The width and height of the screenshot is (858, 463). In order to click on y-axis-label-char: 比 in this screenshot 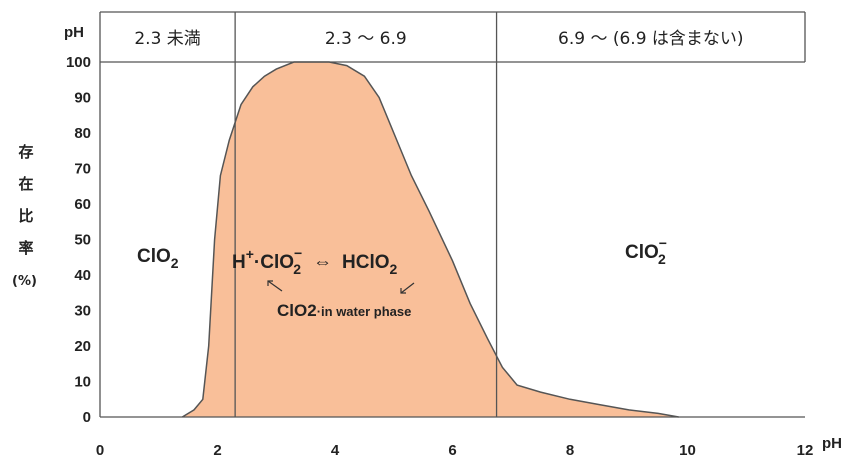, I will do `click(25, 216)`.